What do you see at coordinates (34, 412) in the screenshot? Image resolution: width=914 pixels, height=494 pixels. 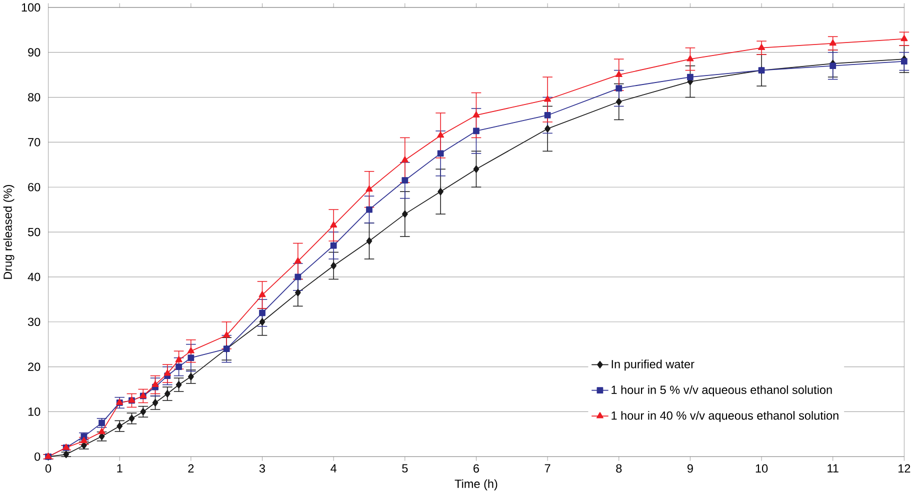 I see `y-tick-label: 10` at bounding box center [34, 412].